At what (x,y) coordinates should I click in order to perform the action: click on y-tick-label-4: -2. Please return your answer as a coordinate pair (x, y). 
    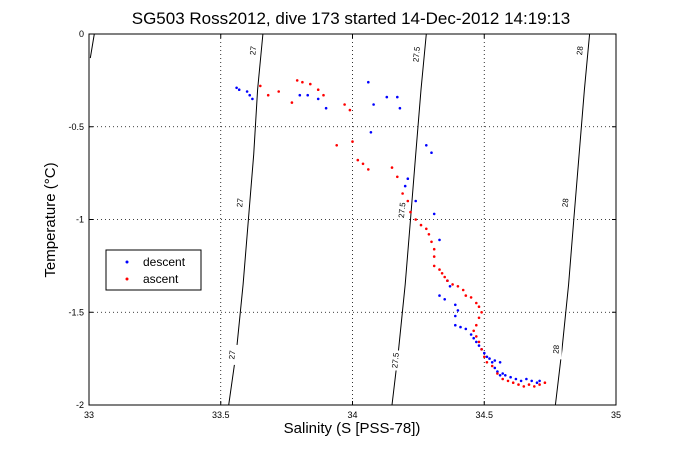
    Looking at the image, I should click on (80, 405).